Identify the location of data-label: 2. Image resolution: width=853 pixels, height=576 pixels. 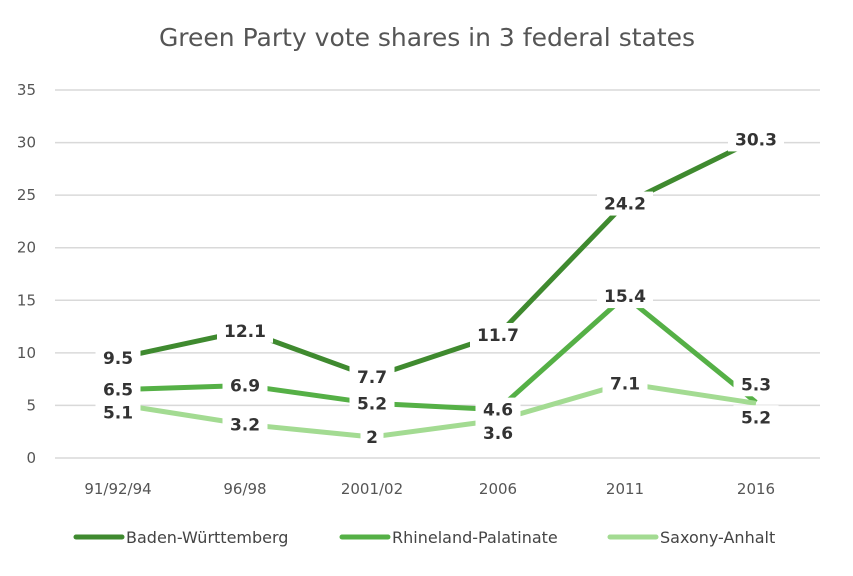
(372, 438).